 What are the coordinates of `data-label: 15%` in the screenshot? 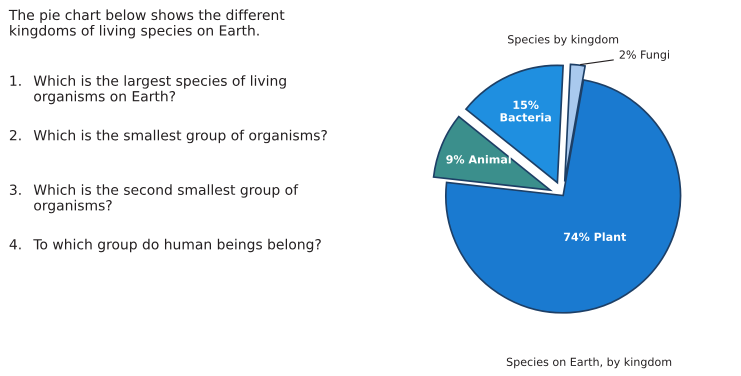 It's located at (526, 105).